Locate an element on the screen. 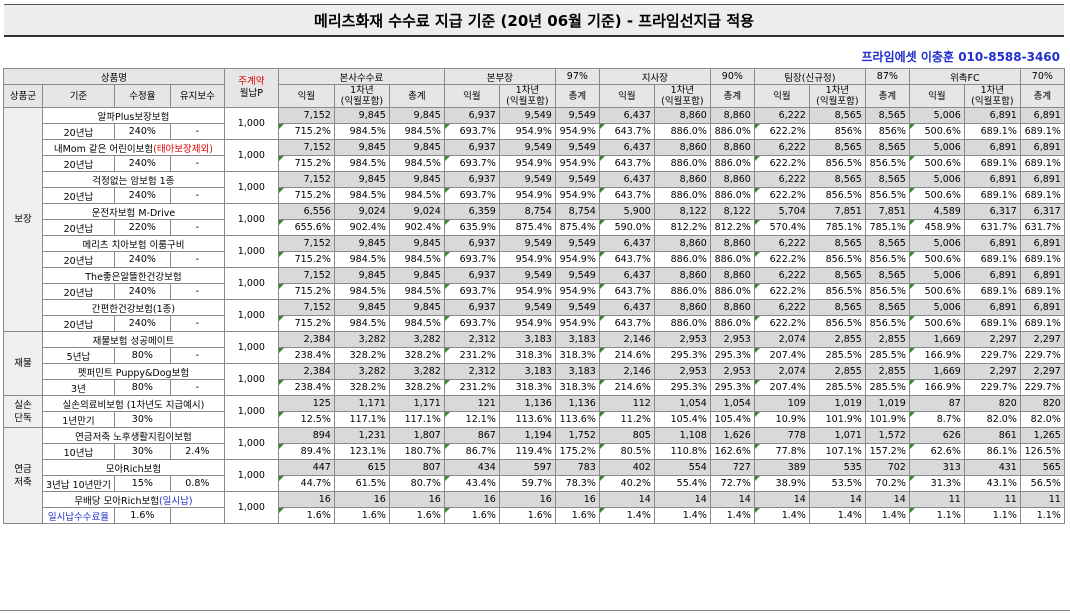  product-name-note: (태아보장제외) is located at coordinates (183, 149).